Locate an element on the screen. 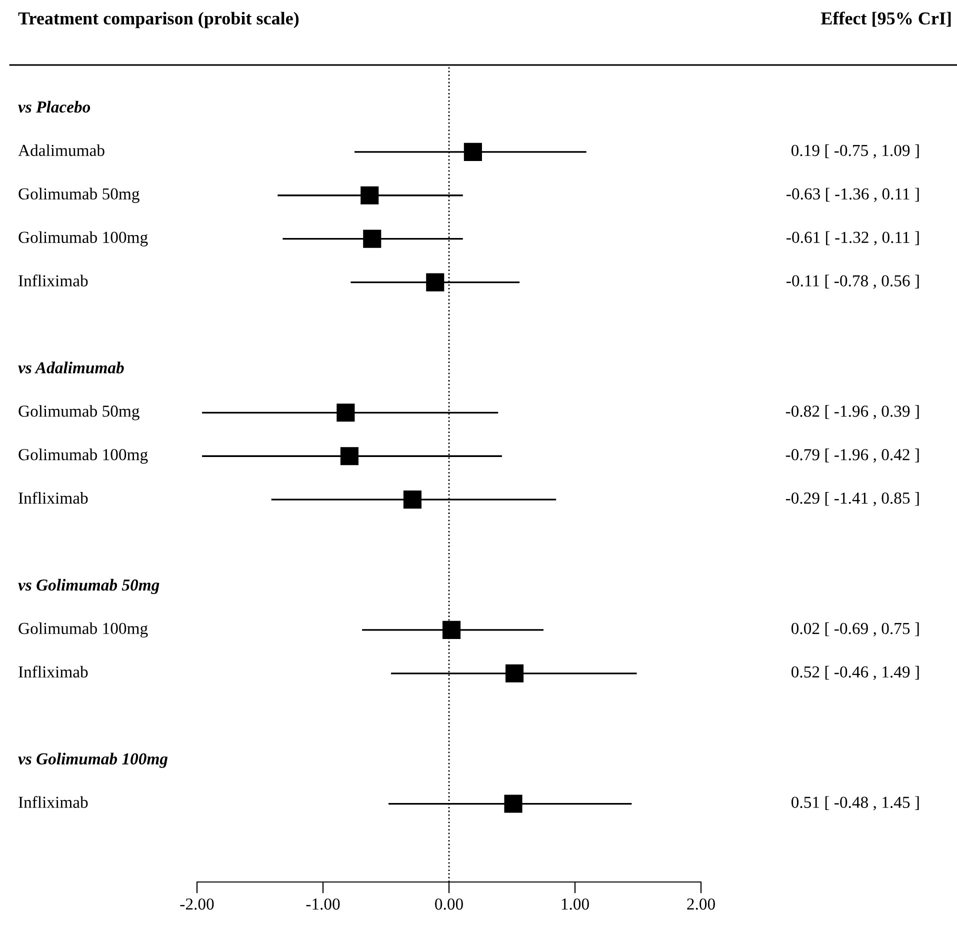 Image resolution: width=957 pixels, height=934 pixels. data-label: -0.79 [ -1.96 , 0.42 ] is located at coordinates (852, 455).